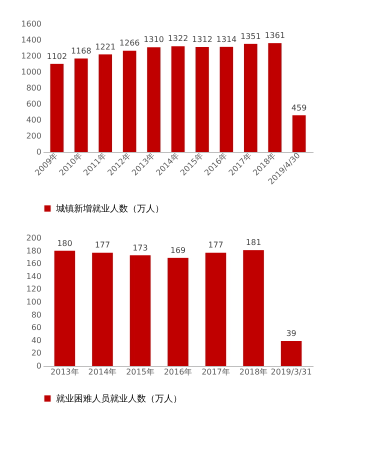 This screenshot has height=467, width=372. What do you see at coordinates (34, 276) in the screenshot?
I see `y-tick-label: 140` at bounding box center [34, 276].